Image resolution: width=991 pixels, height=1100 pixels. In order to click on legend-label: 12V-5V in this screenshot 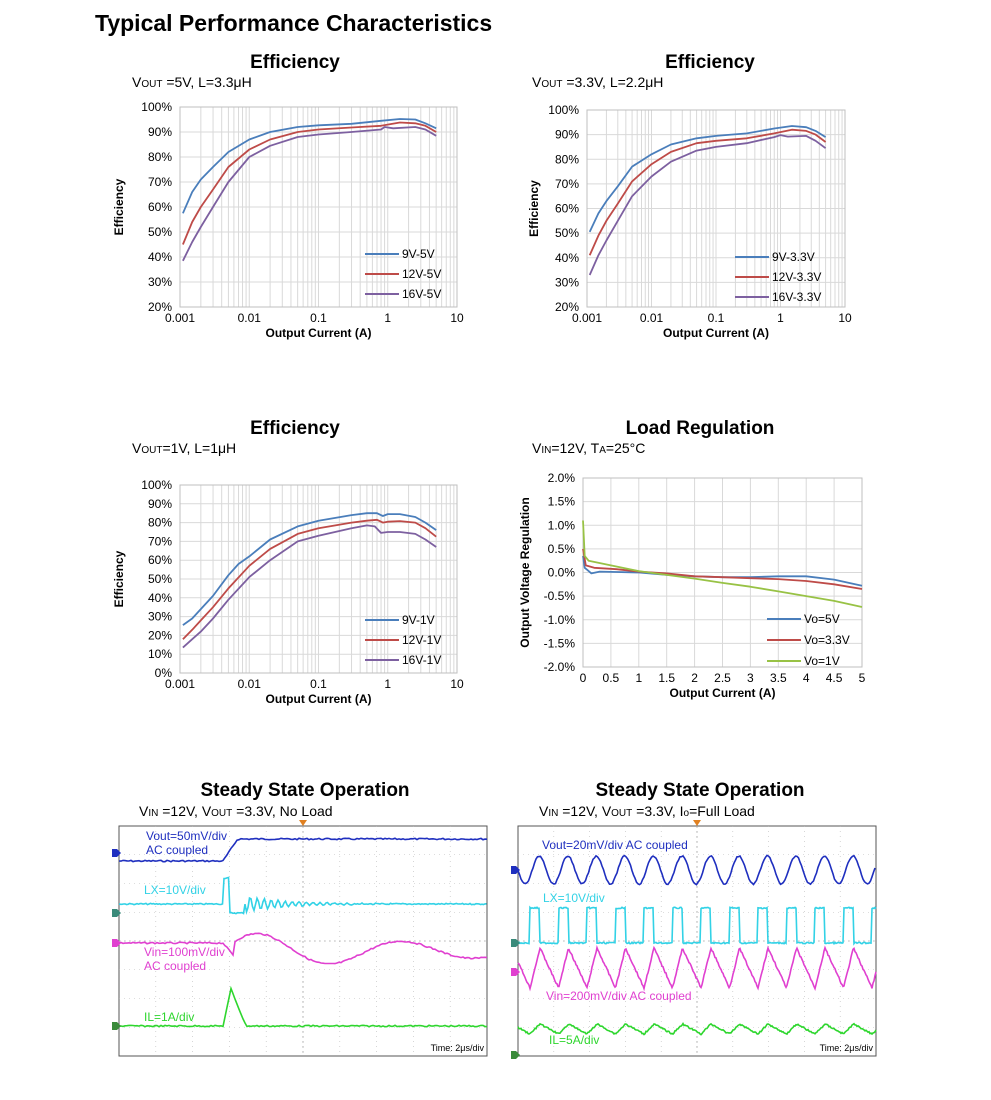, I will do `click(421, 274)`.